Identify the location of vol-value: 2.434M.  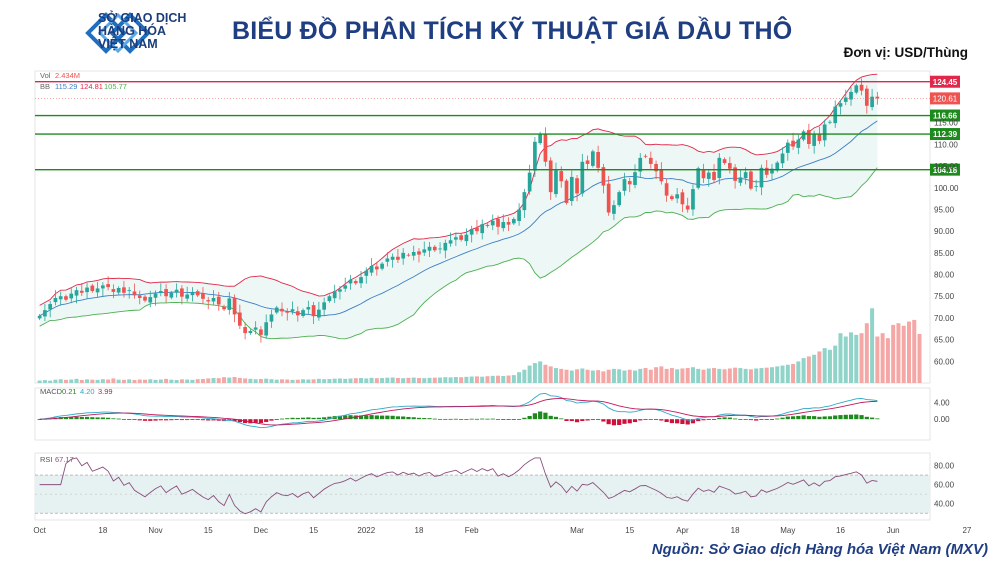
(67, 75).